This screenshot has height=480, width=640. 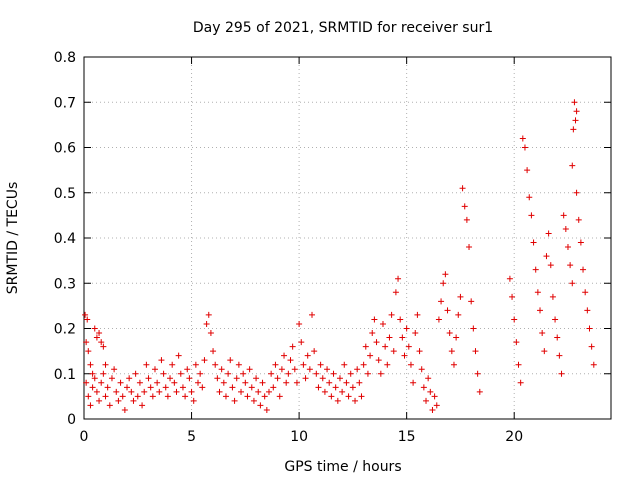 I want to click on x-tick-label: 5, so click(x=191, y=437).